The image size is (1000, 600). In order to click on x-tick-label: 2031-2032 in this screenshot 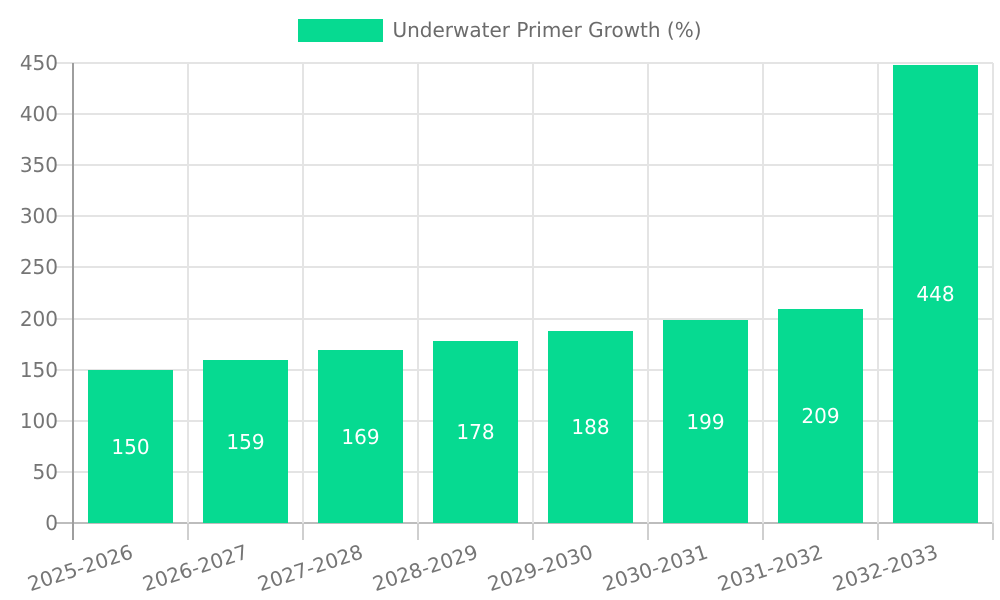, I will do `click(770, 568)`.